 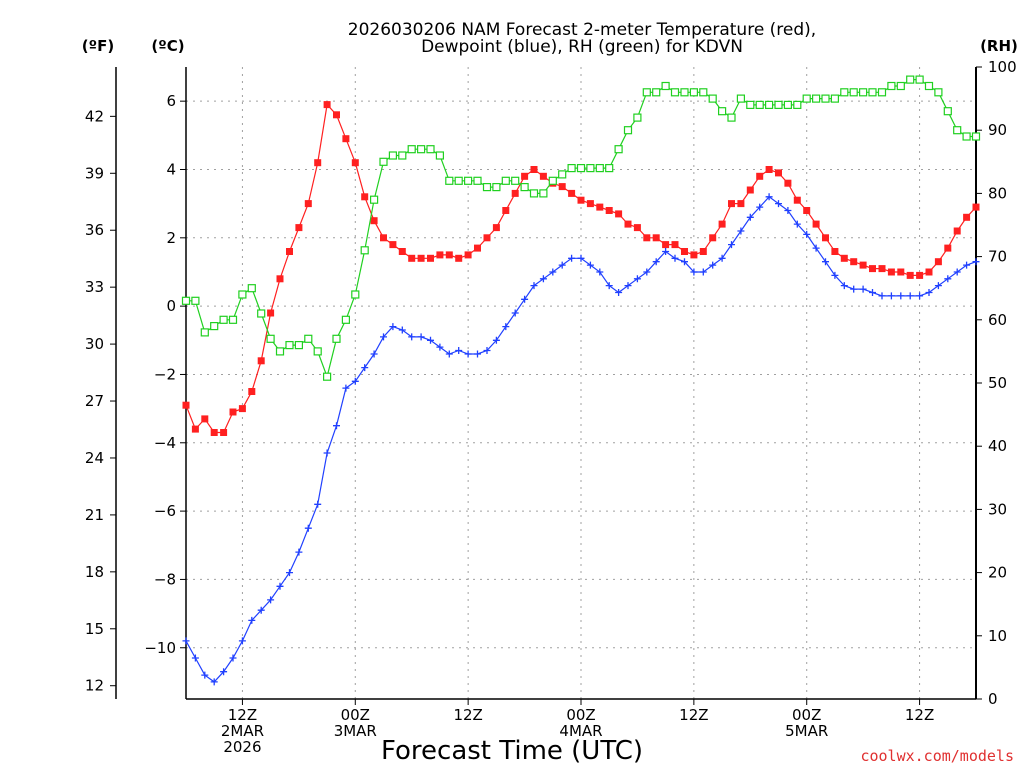 I want to click on rh-tick-label: 0, so click(x=993, y=699).